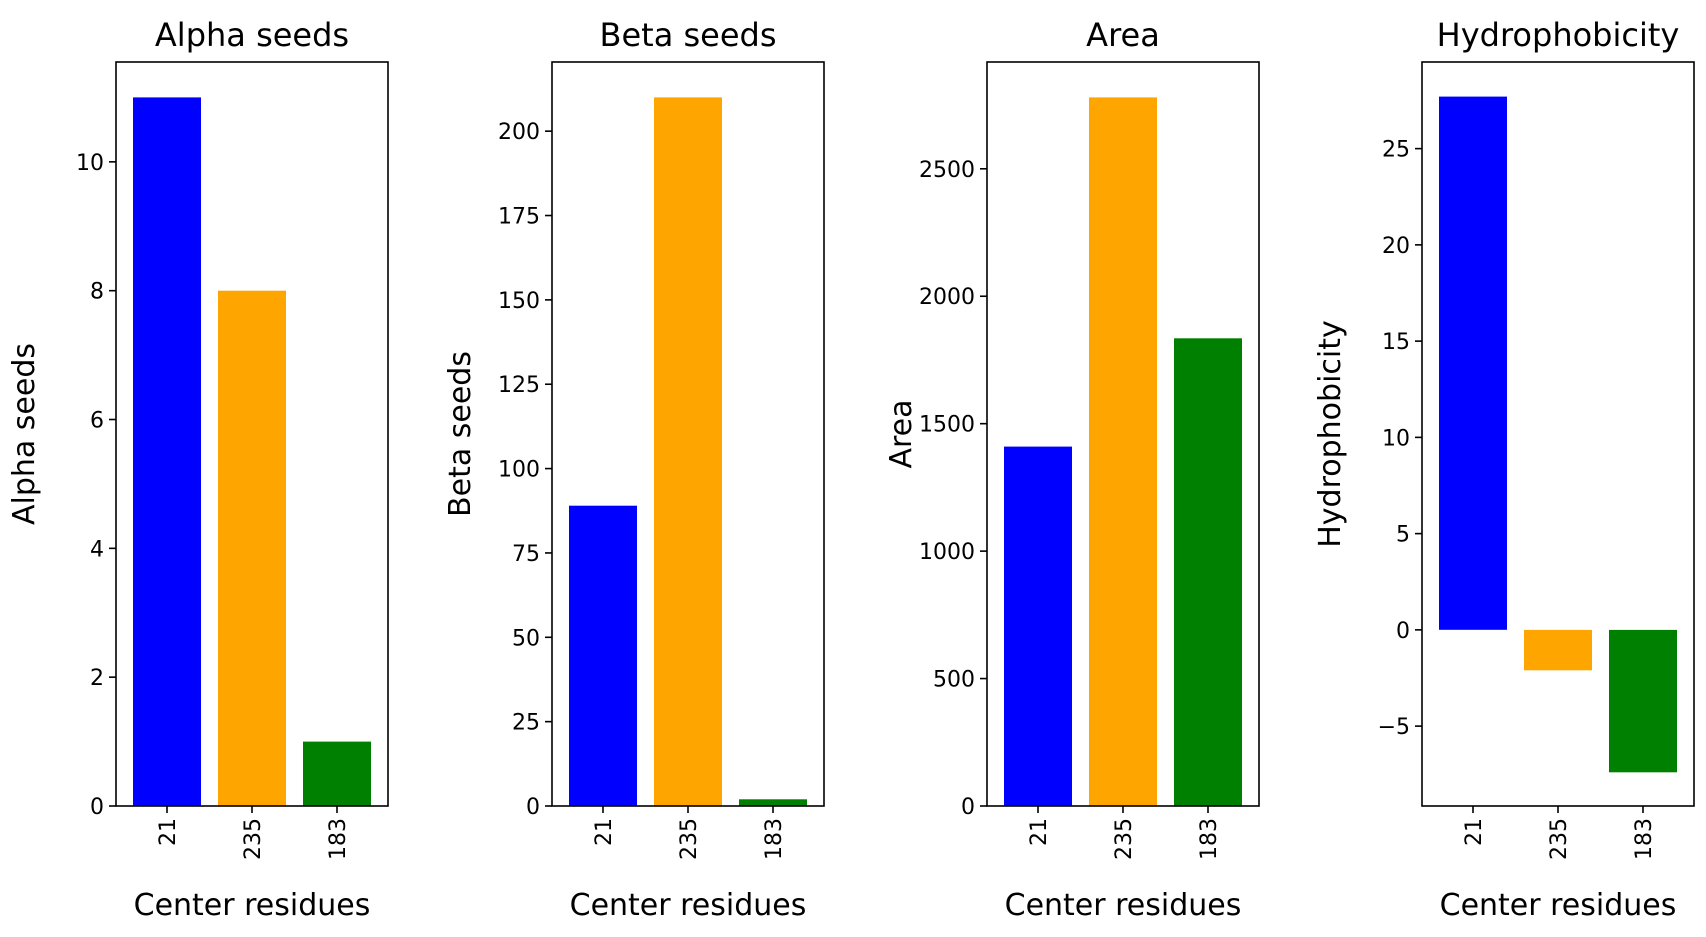 This screenshot has height=937, width=1706. I want to click on y-tick-label: 50, so click(526, 638).